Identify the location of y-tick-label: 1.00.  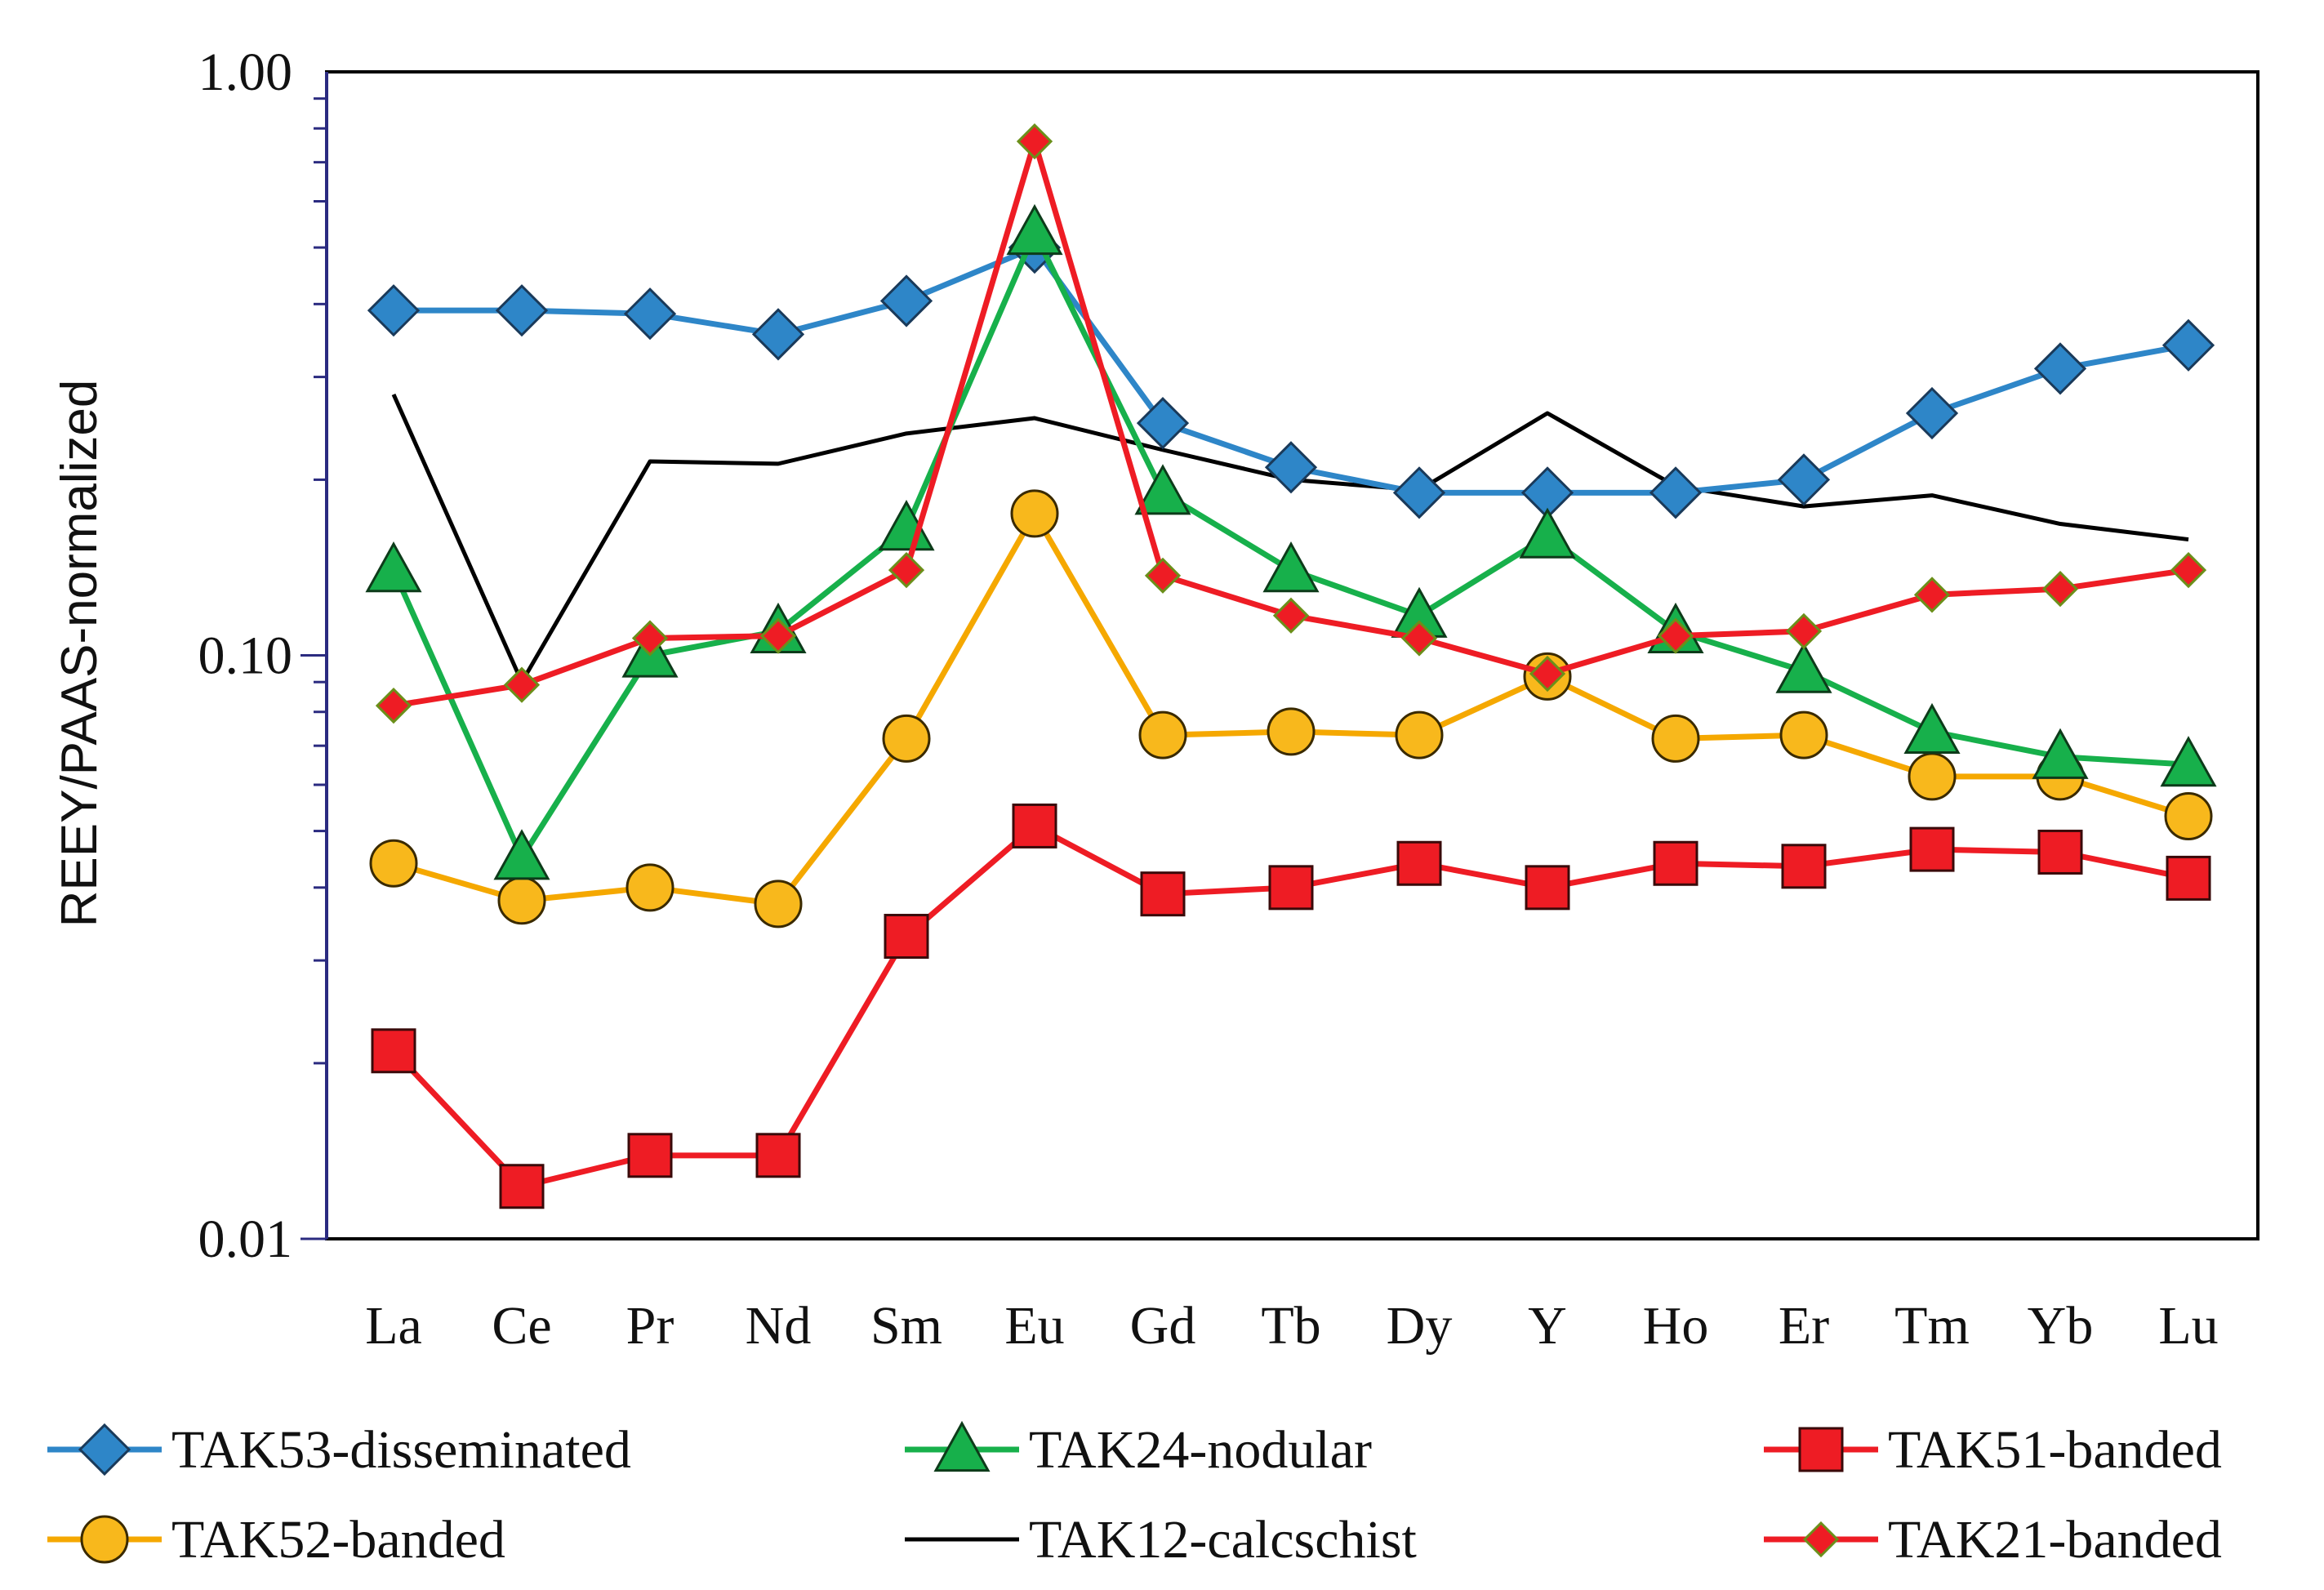
(245, 72).